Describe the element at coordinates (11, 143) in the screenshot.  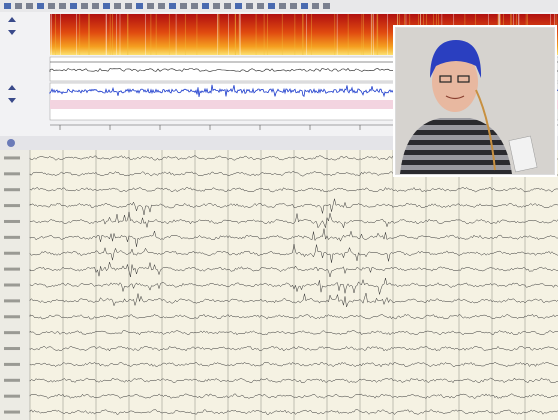
I see `settings-button` at that location.